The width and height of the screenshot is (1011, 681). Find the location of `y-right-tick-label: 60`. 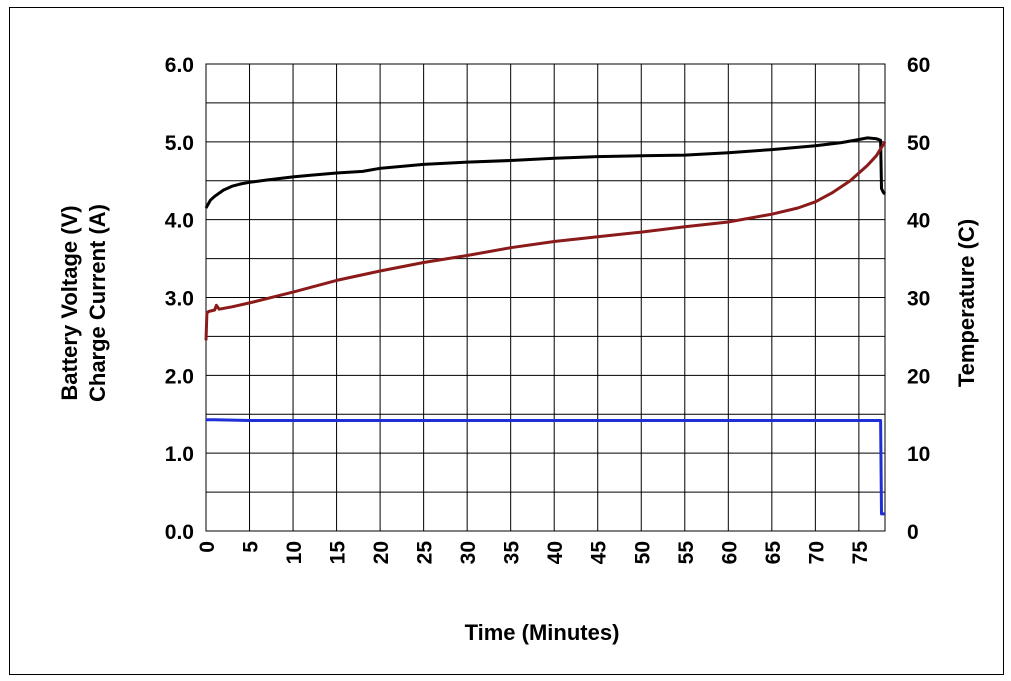

y-right-tick-label: 60 is located at coordinates (918, 65).